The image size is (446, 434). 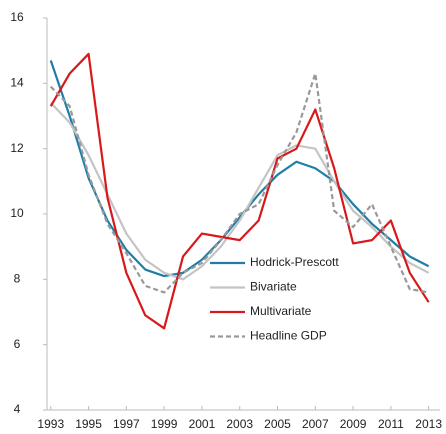 I want to click on legend-label: Multivariate, so click(x=281, y=311).